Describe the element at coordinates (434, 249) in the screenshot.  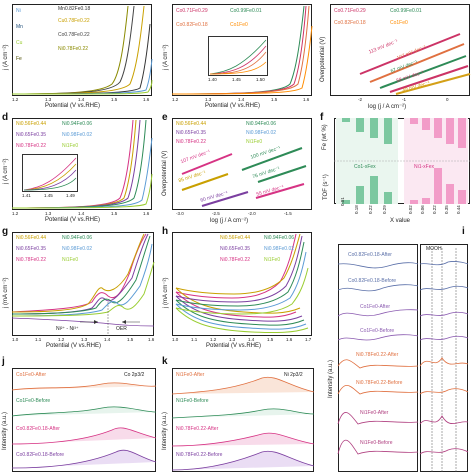
I see `panel-i-mooh: MOOH` at that location.